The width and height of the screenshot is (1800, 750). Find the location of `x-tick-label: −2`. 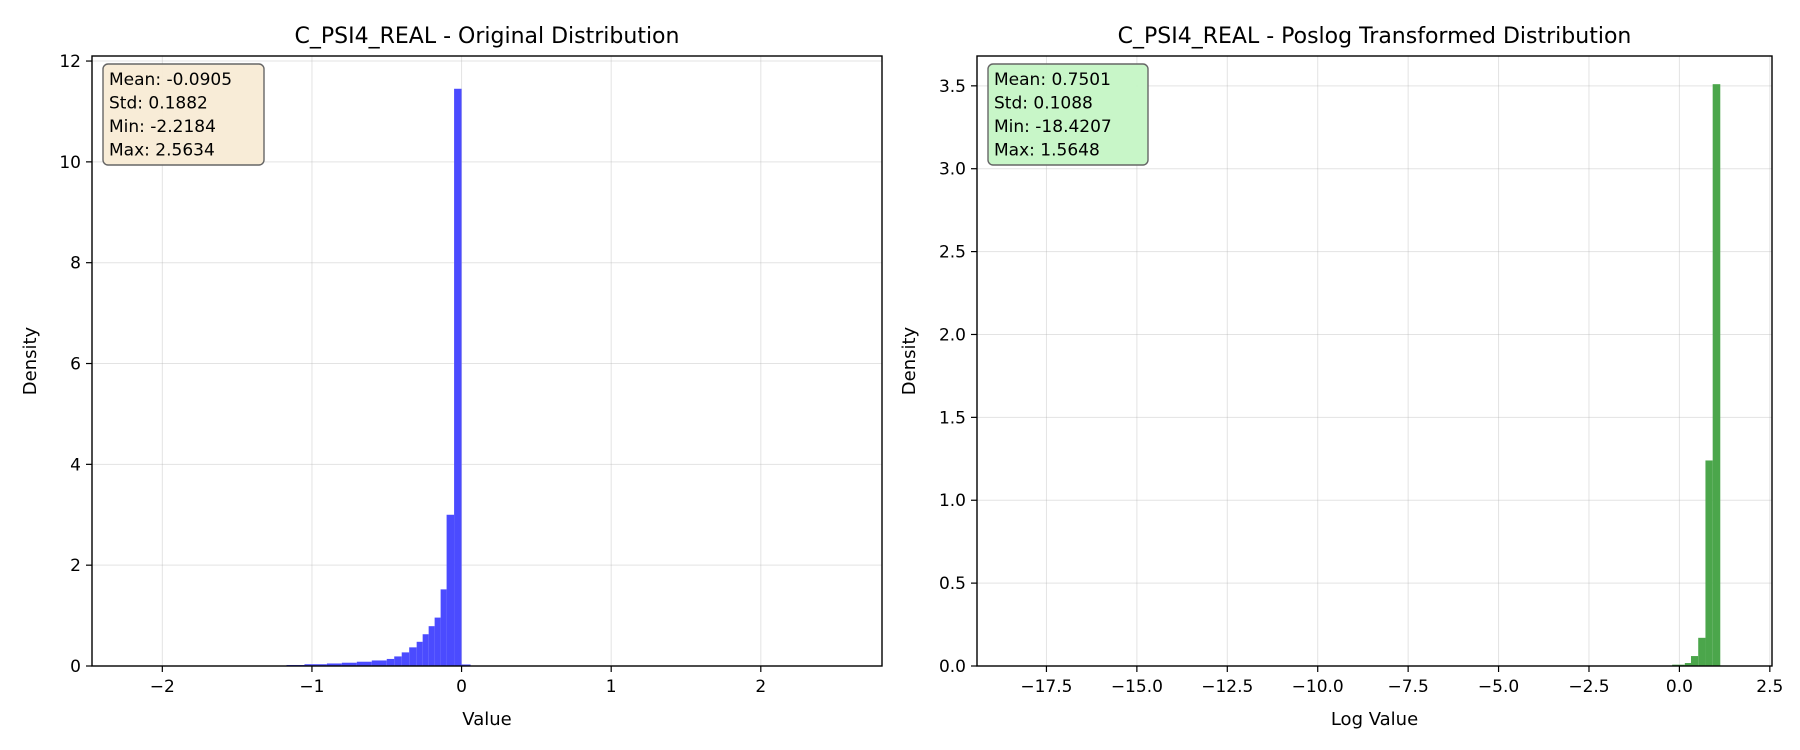

x-tick-label: −2 is located at coordinates (162, 687).